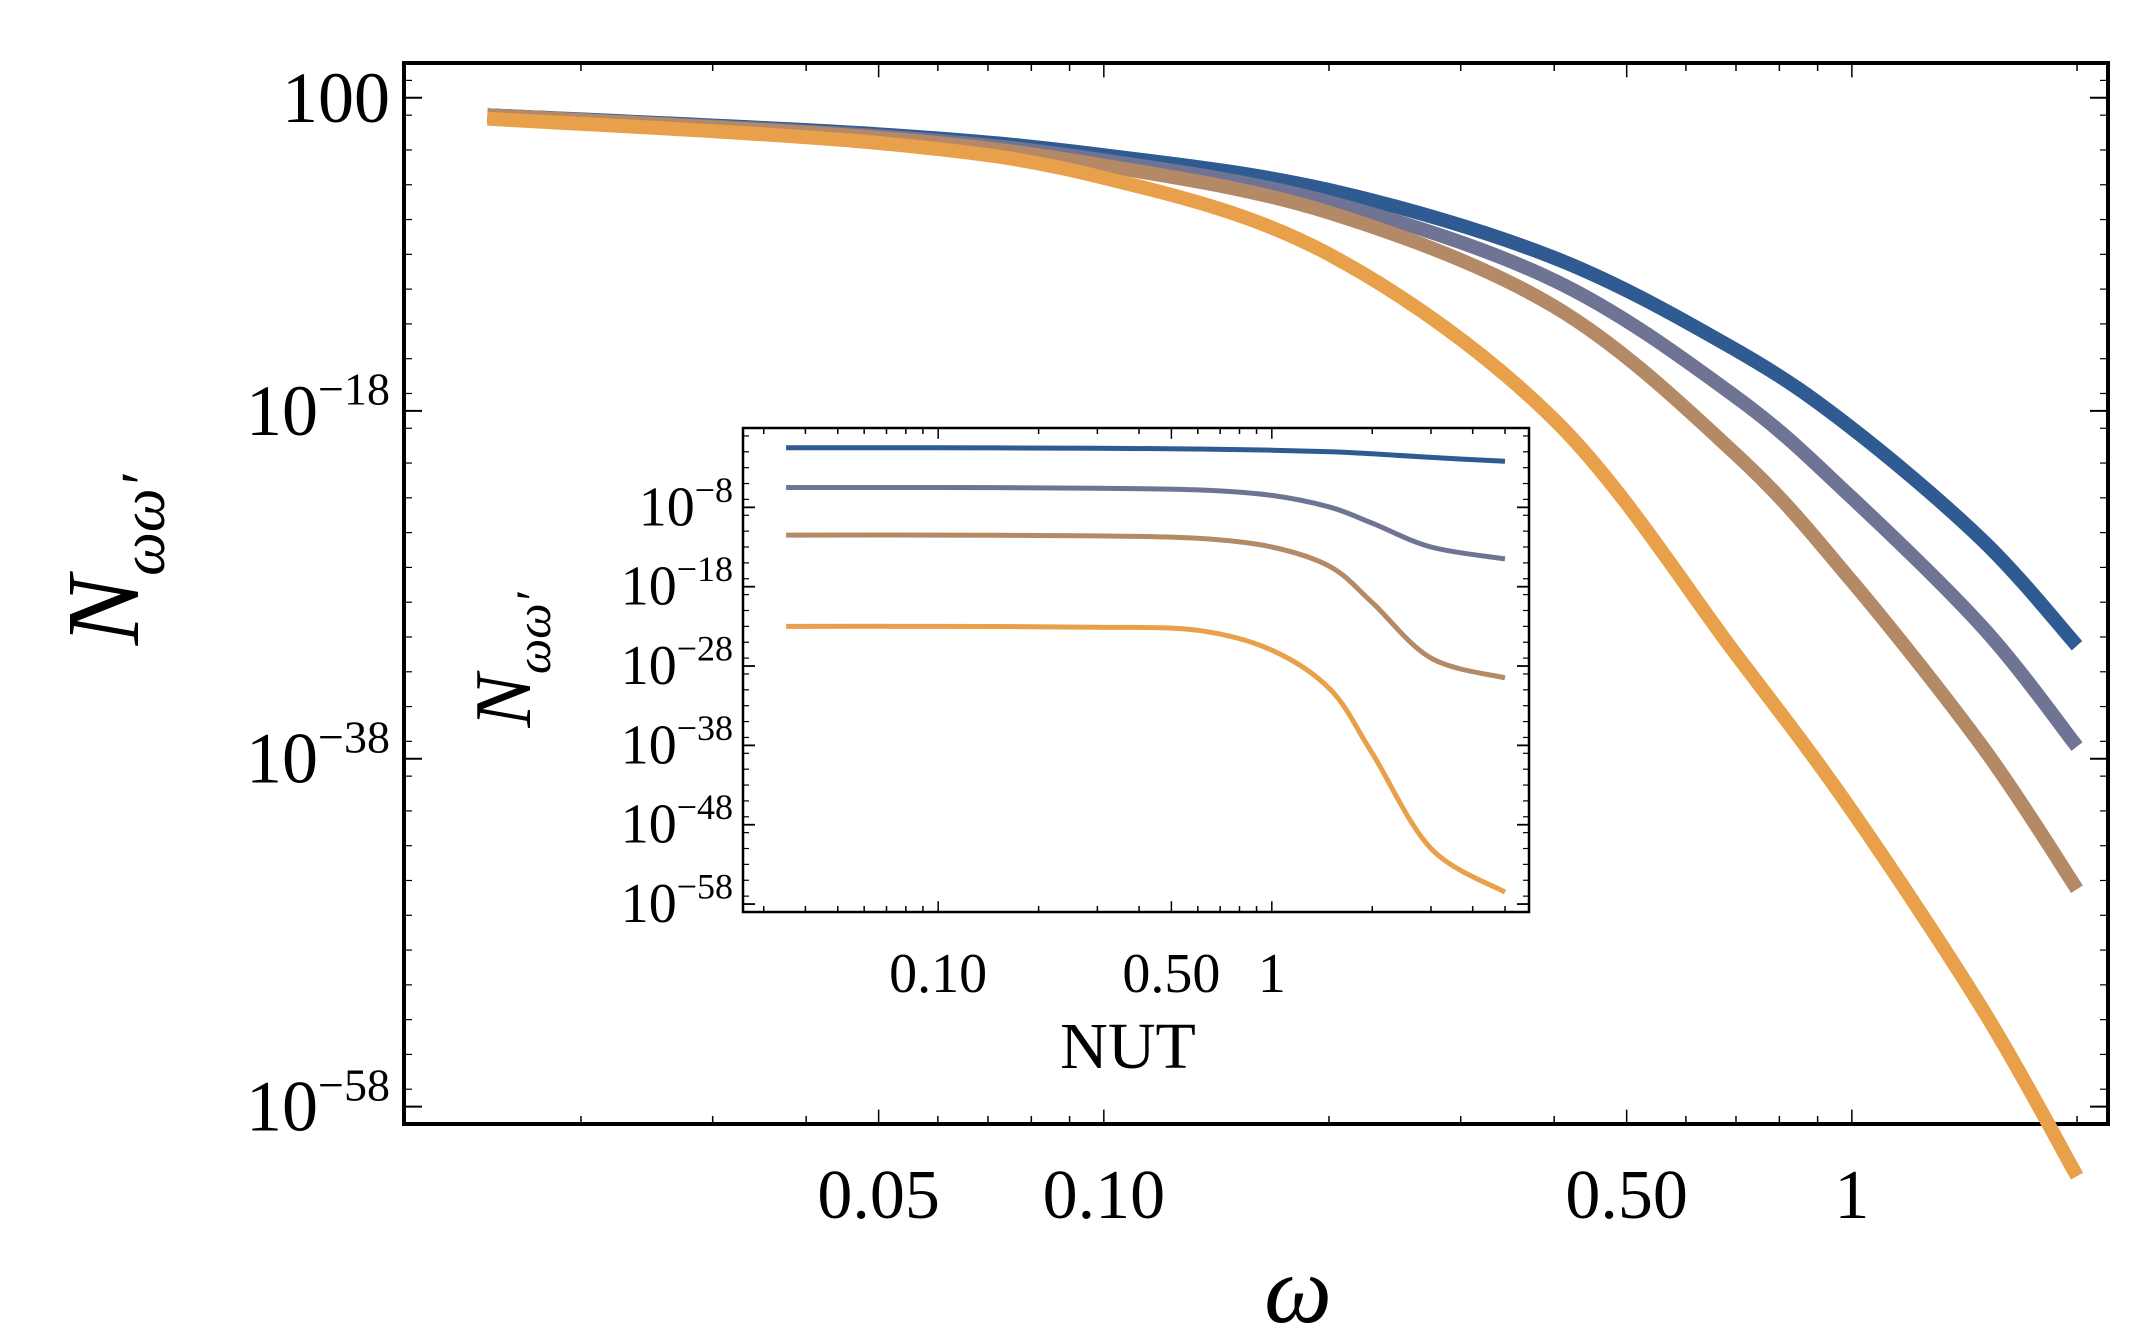 The width and height of the screenshot is (2138, 1332). I want to click on y-axis-label: Nωω′, so click(112, 559).